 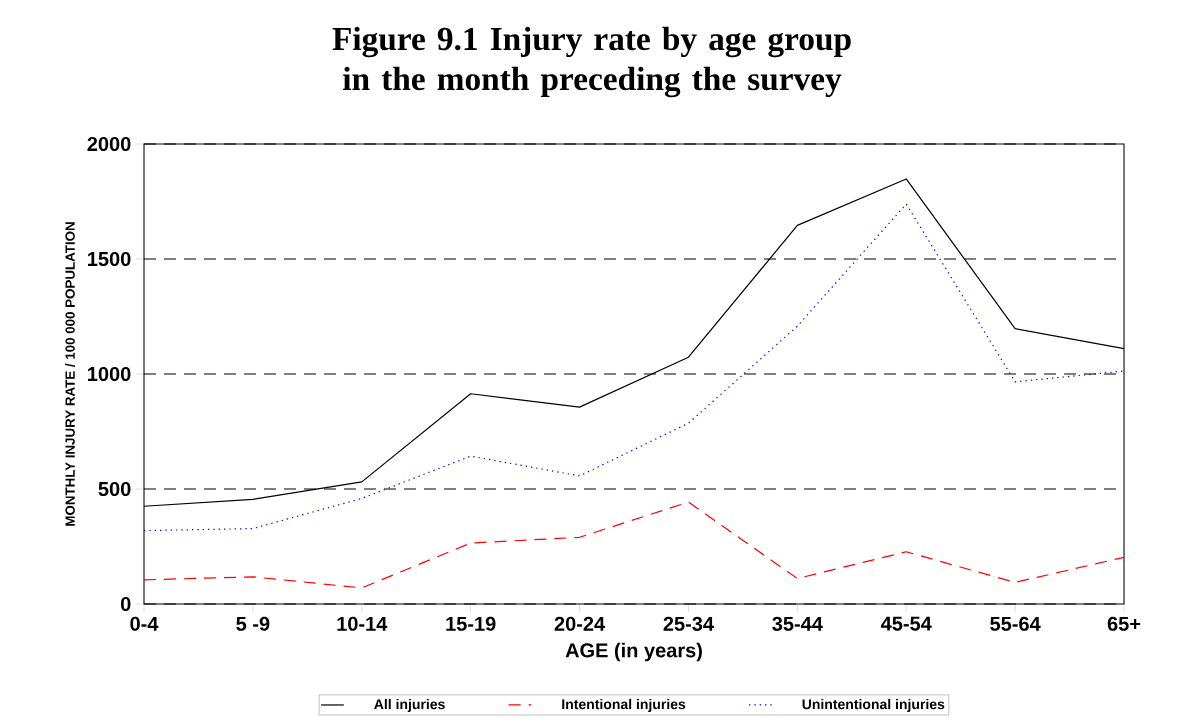 I want to click on chart-title: Figure 9.1 Injury rate by age group in the month preceding the survey, so click(x=591, y=62).